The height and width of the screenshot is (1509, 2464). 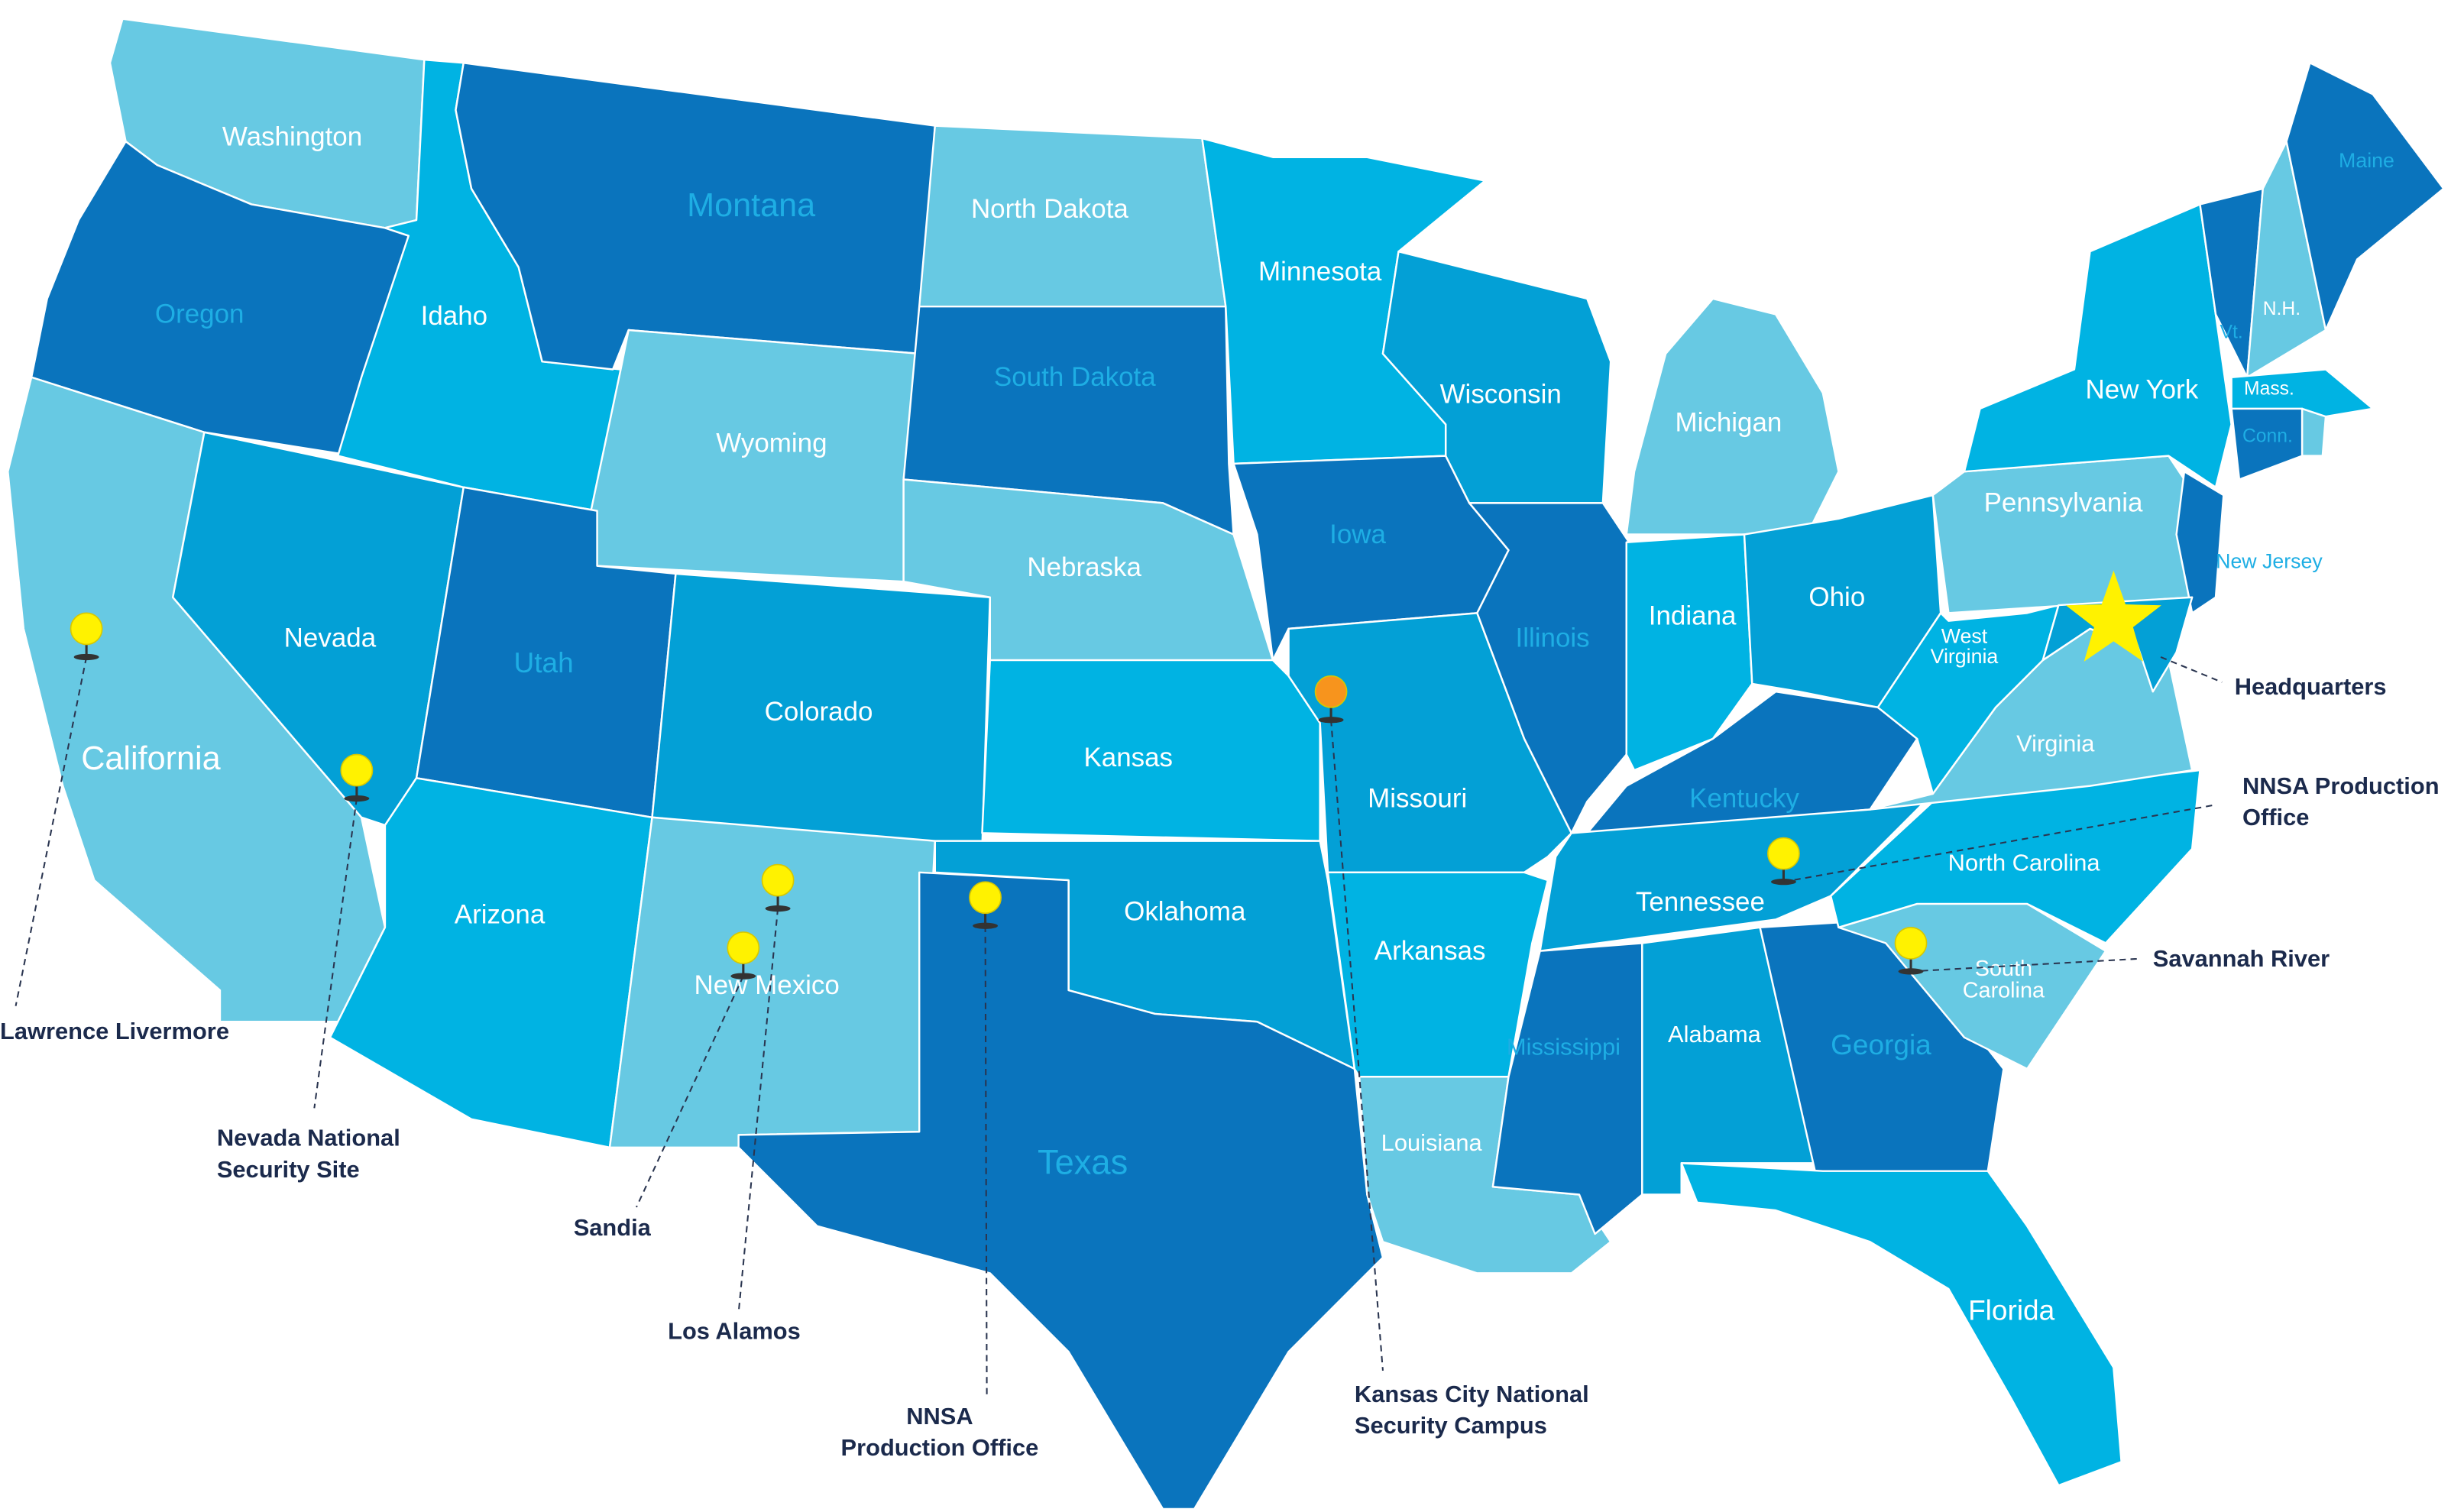 I want to click on state-label: Del., so click(x=2228, y=627).